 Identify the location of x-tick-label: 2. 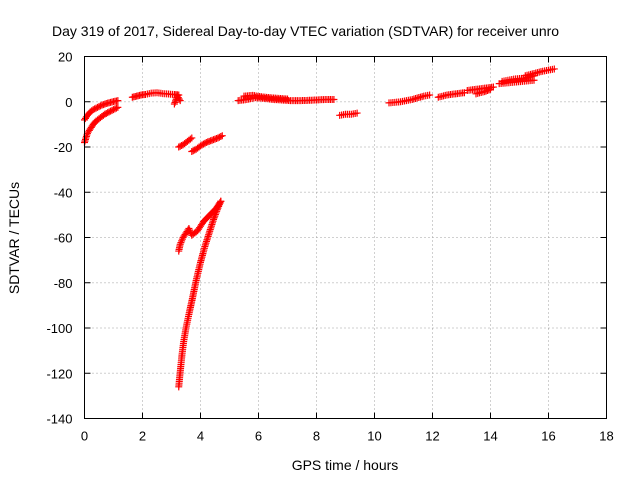
(142, 436).